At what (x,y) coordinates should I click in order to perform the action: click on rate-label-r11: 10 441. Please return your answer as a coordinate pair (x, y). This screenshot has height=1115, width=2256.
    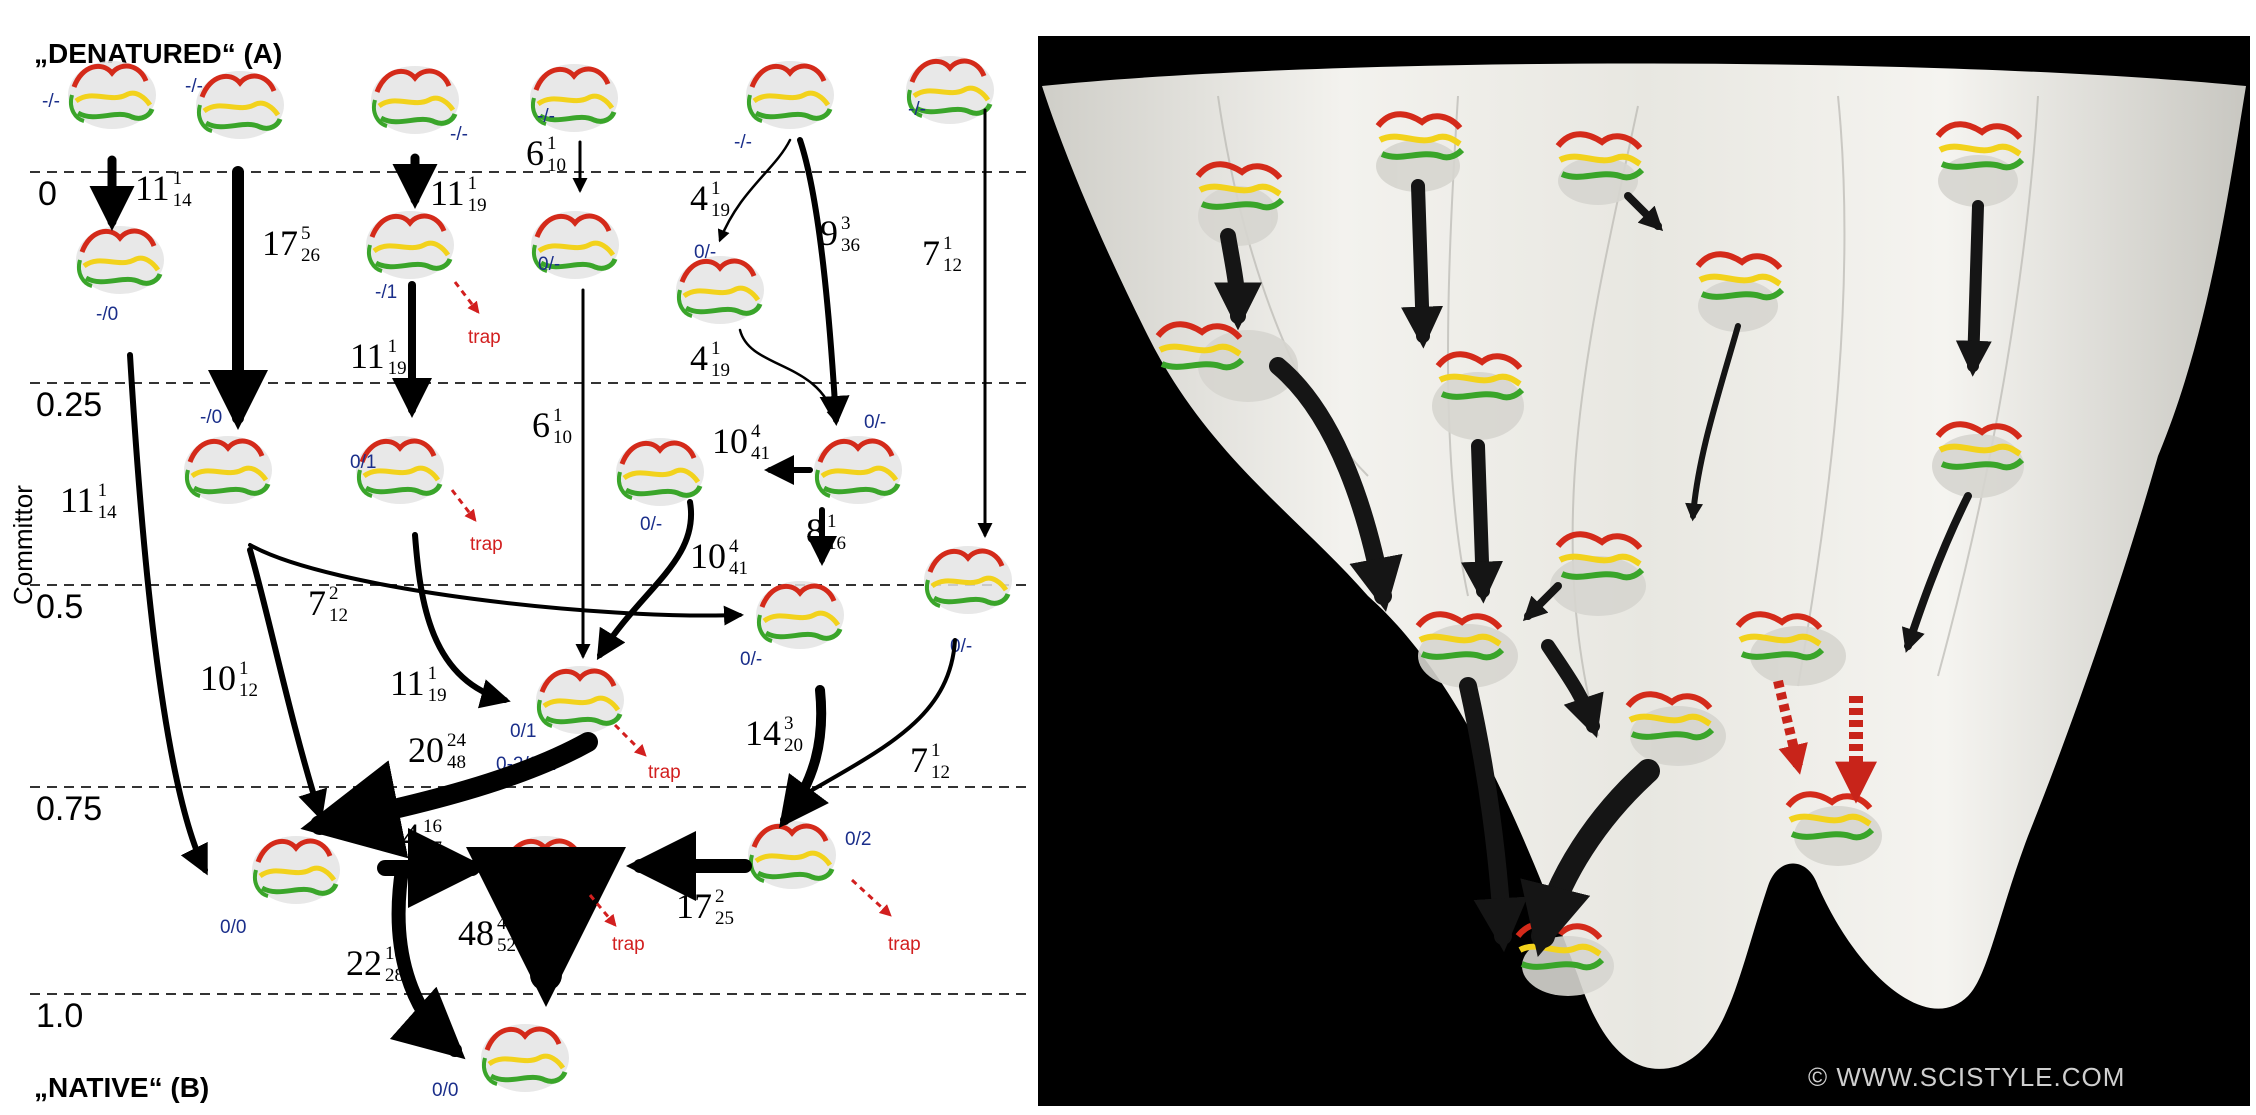
    Looking at the image, I should click on (741, 442).